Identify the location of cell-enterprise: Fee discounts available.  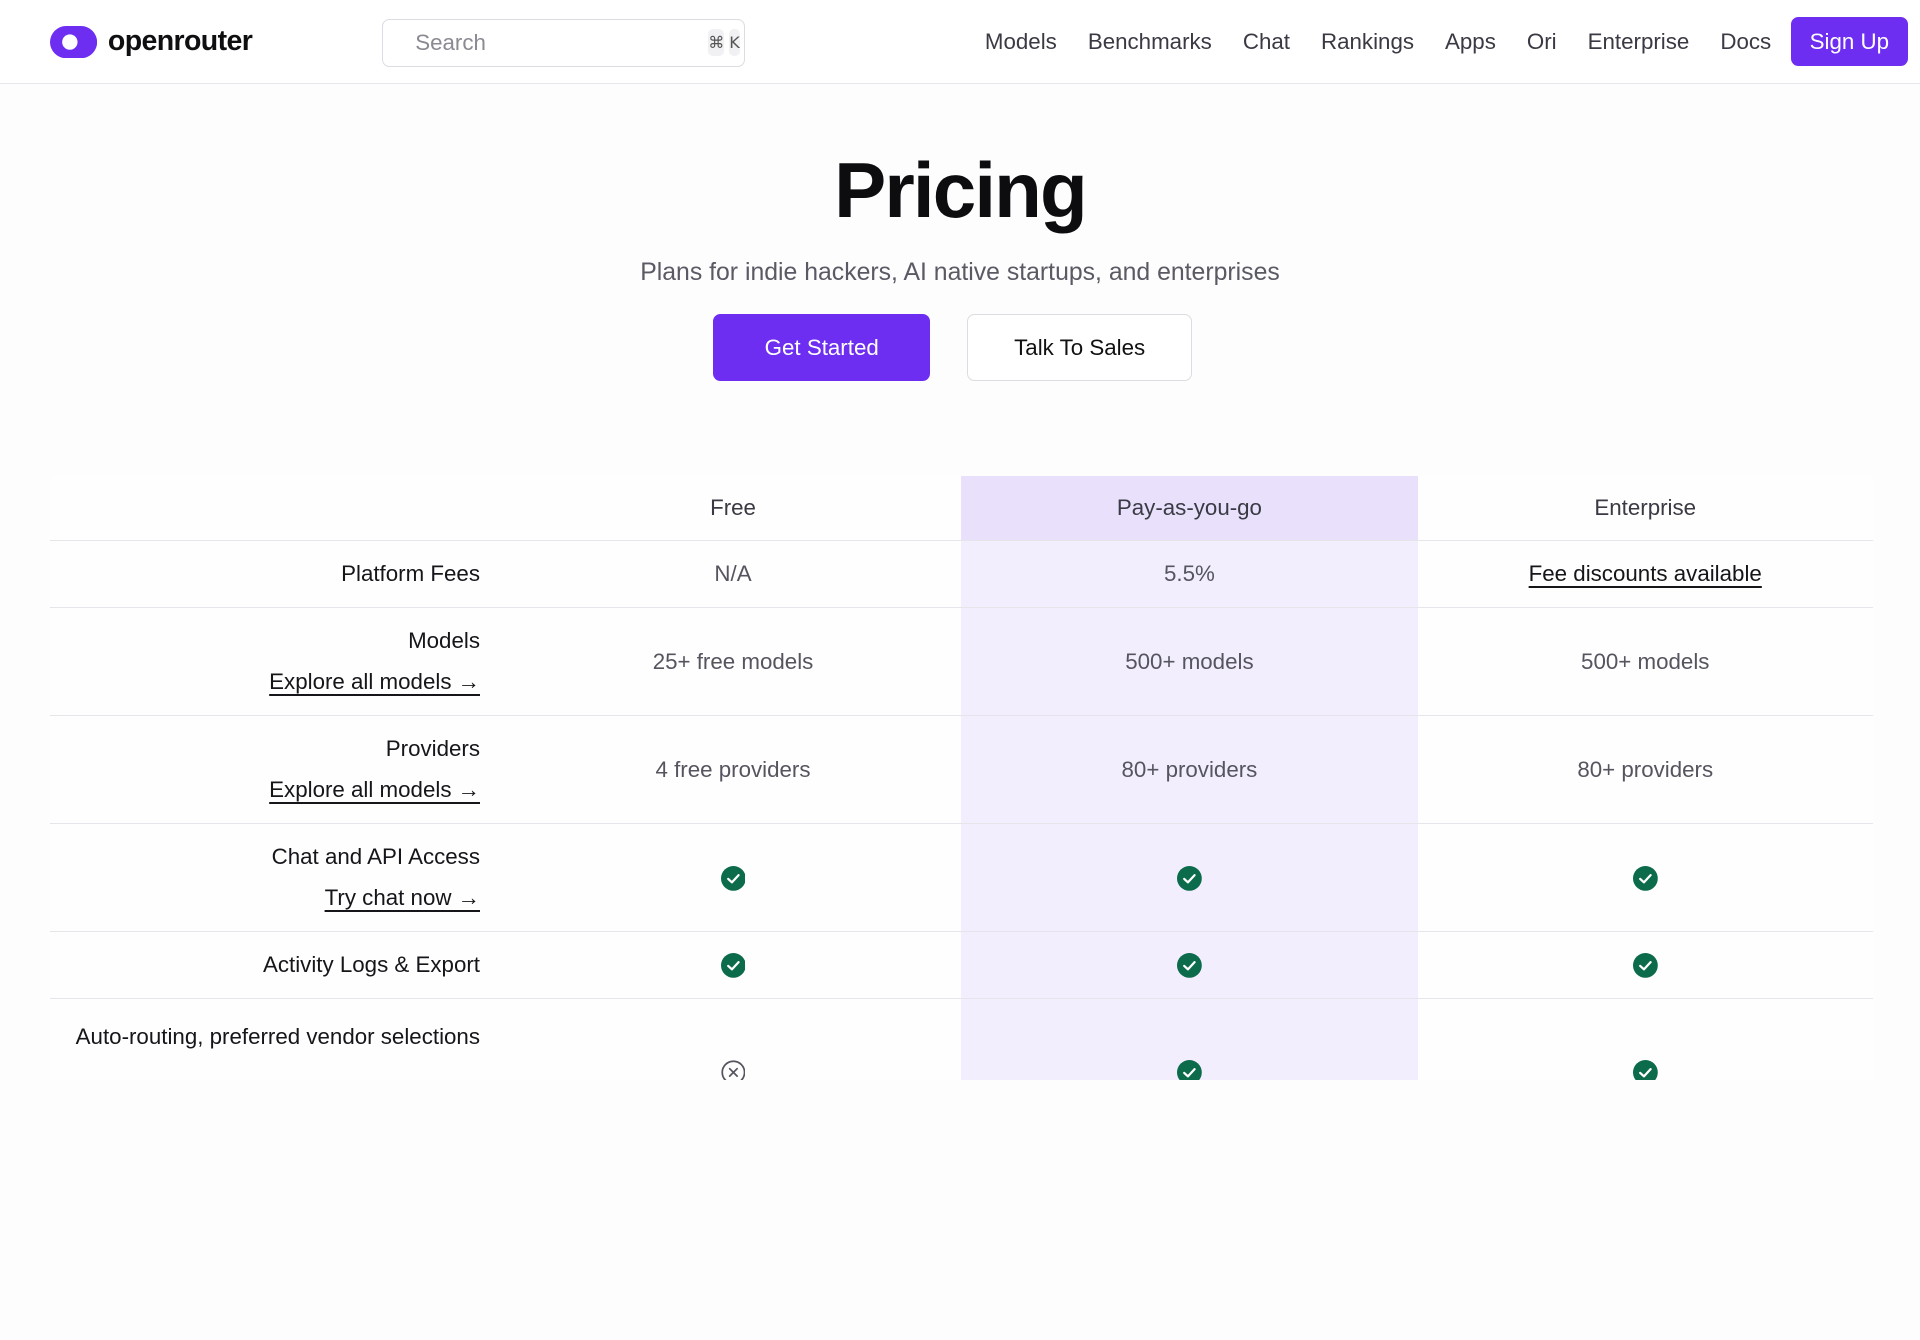
(1645, 574).